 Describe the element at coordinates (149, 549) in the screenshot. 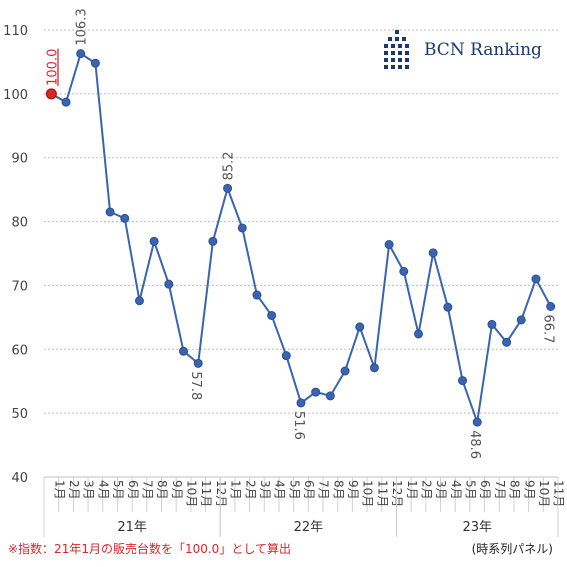

I see `index-footnote: ※指数：21年1月の販売台数を「100.0」として算出` at that location.